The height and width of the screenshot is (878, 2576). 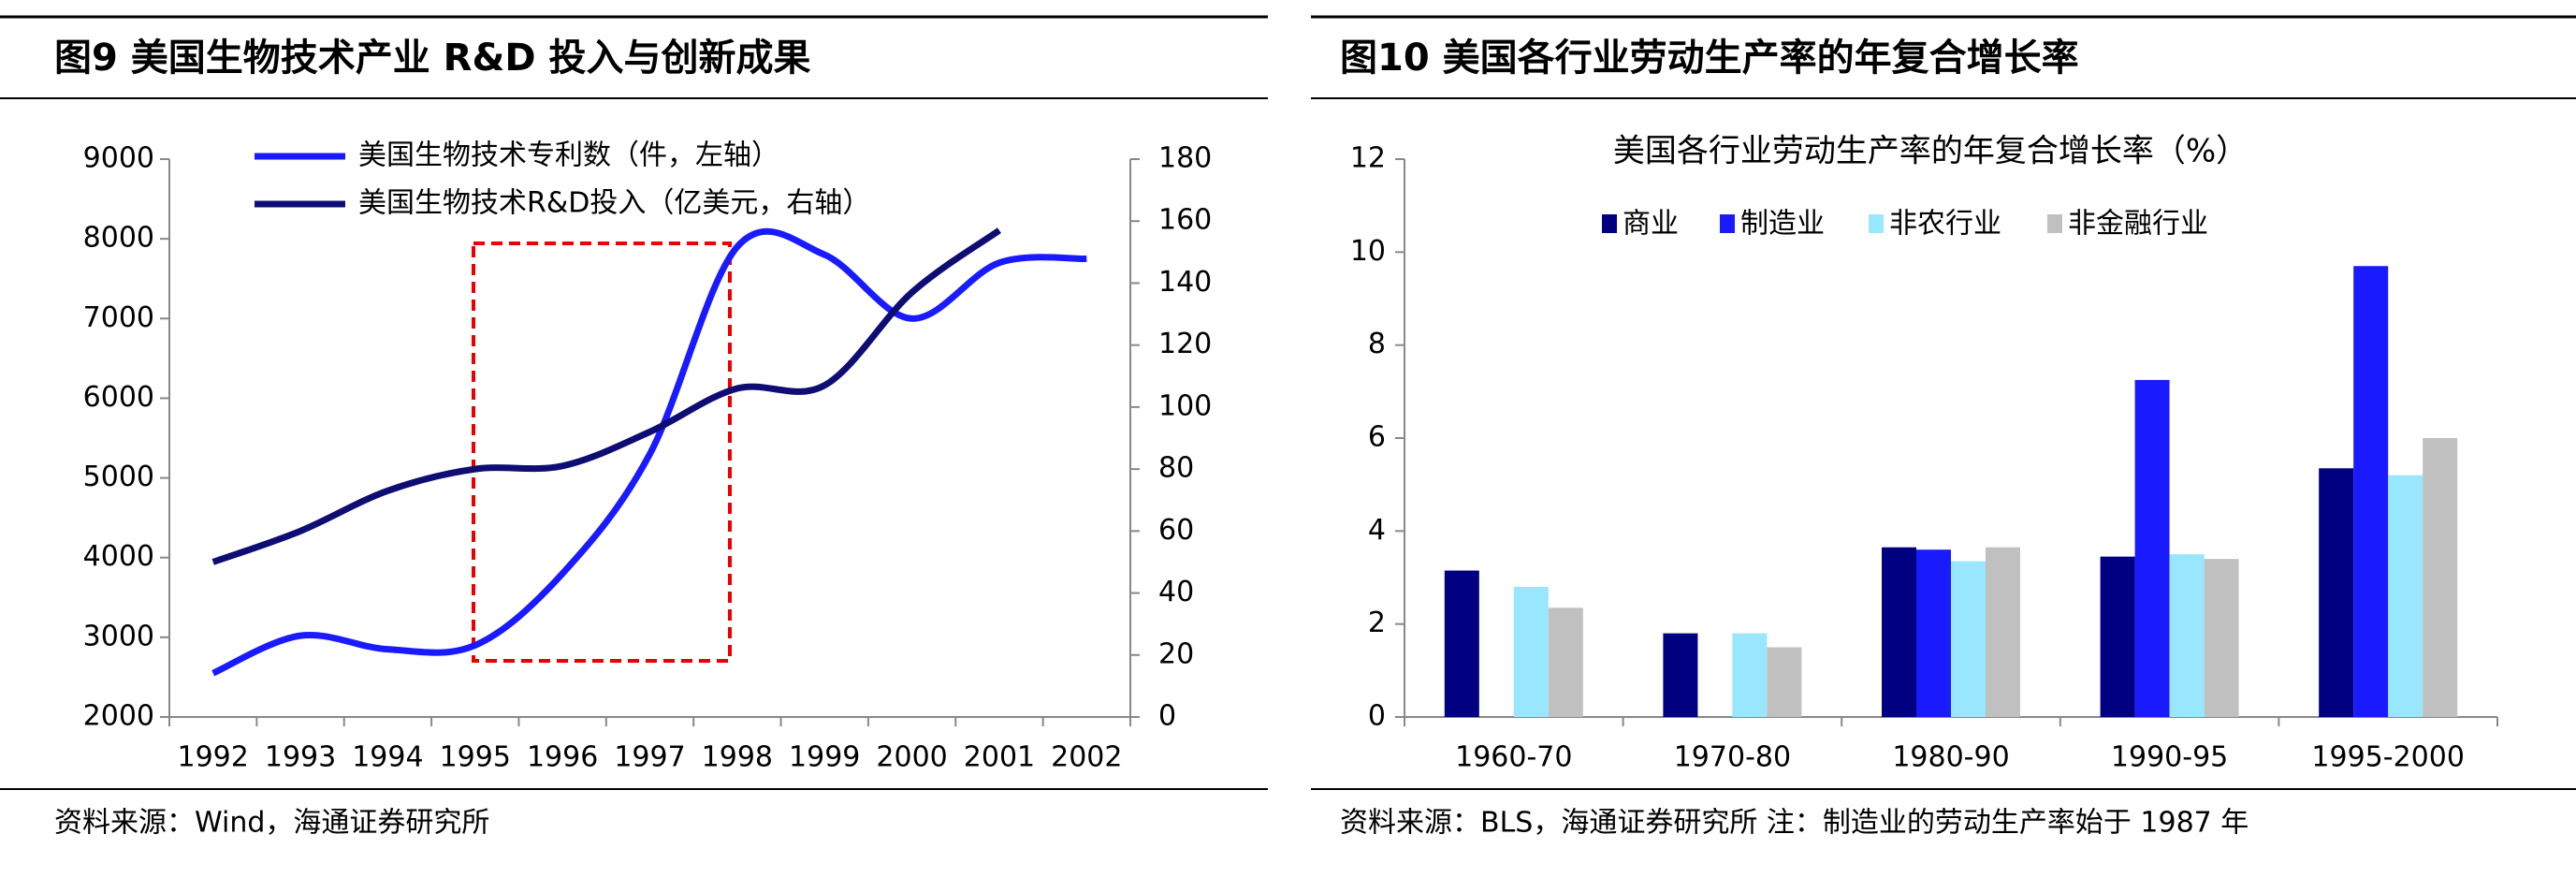 I want to click on x-tick-label: 1996, so click(x=562, y=757).